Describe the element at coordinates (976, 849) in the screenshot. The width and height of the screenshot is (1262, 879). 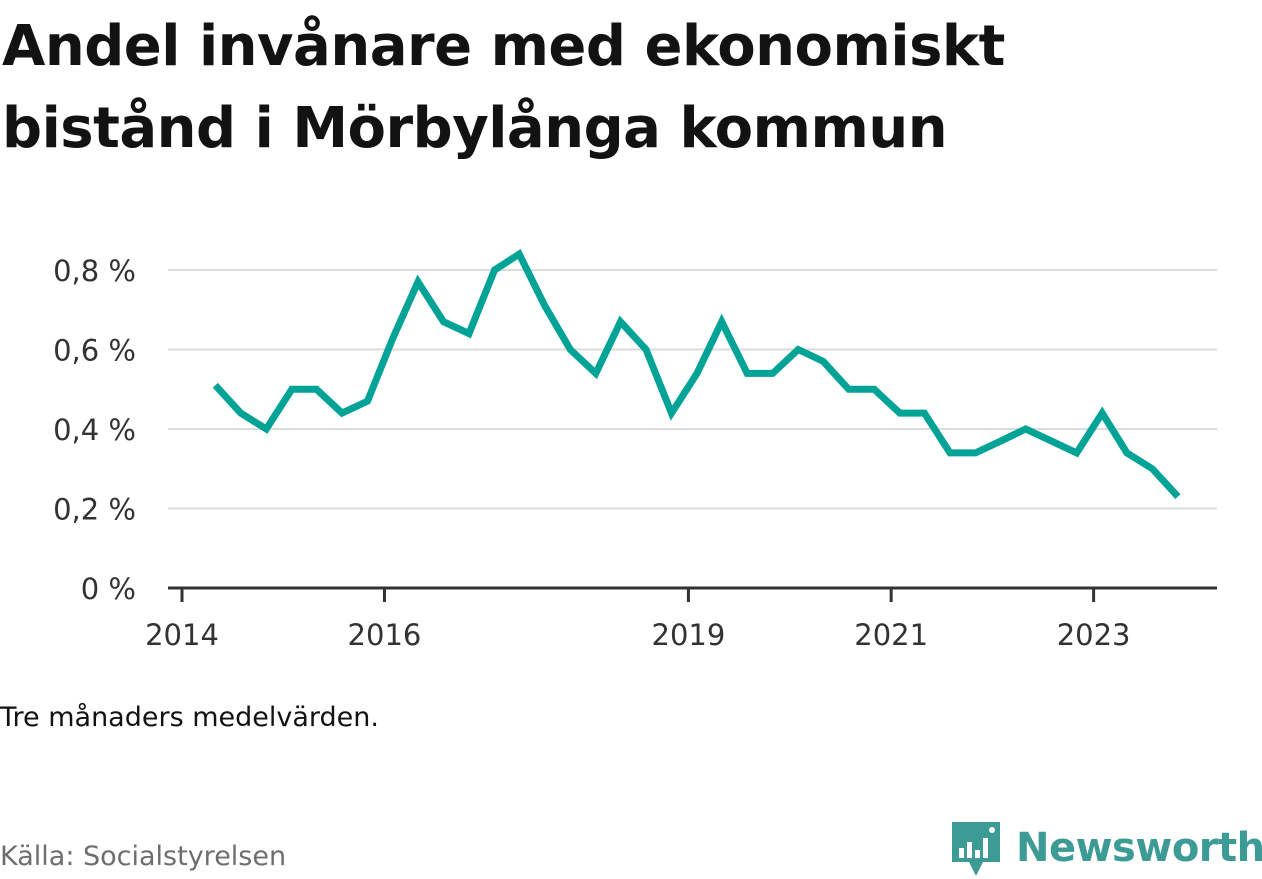
I see `newsworthy-logo-icon` at that location.